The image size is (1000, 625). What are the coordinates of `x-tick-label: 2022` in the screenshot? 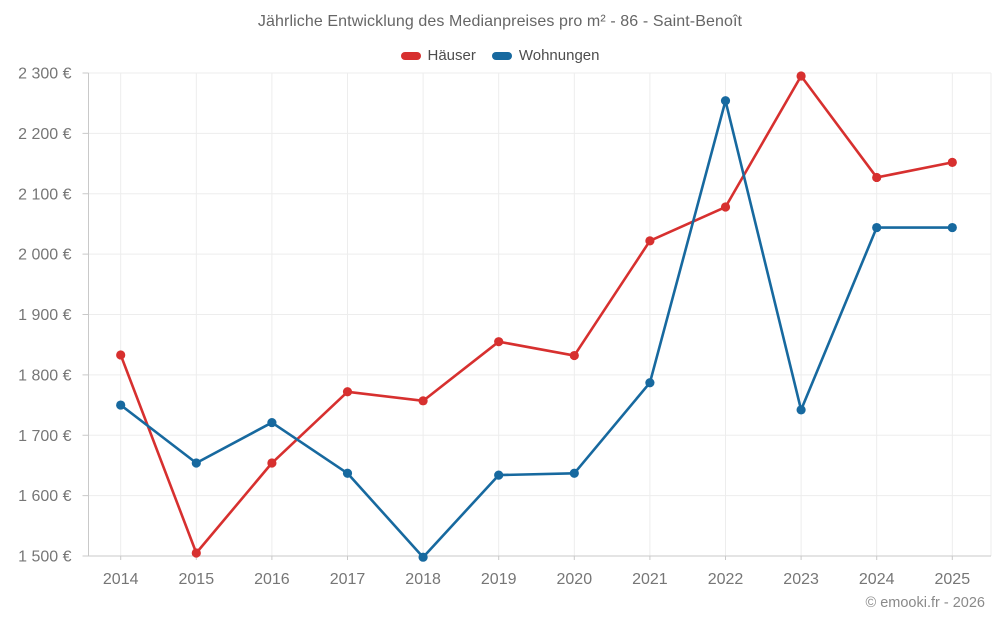 It's located at (726, 579).